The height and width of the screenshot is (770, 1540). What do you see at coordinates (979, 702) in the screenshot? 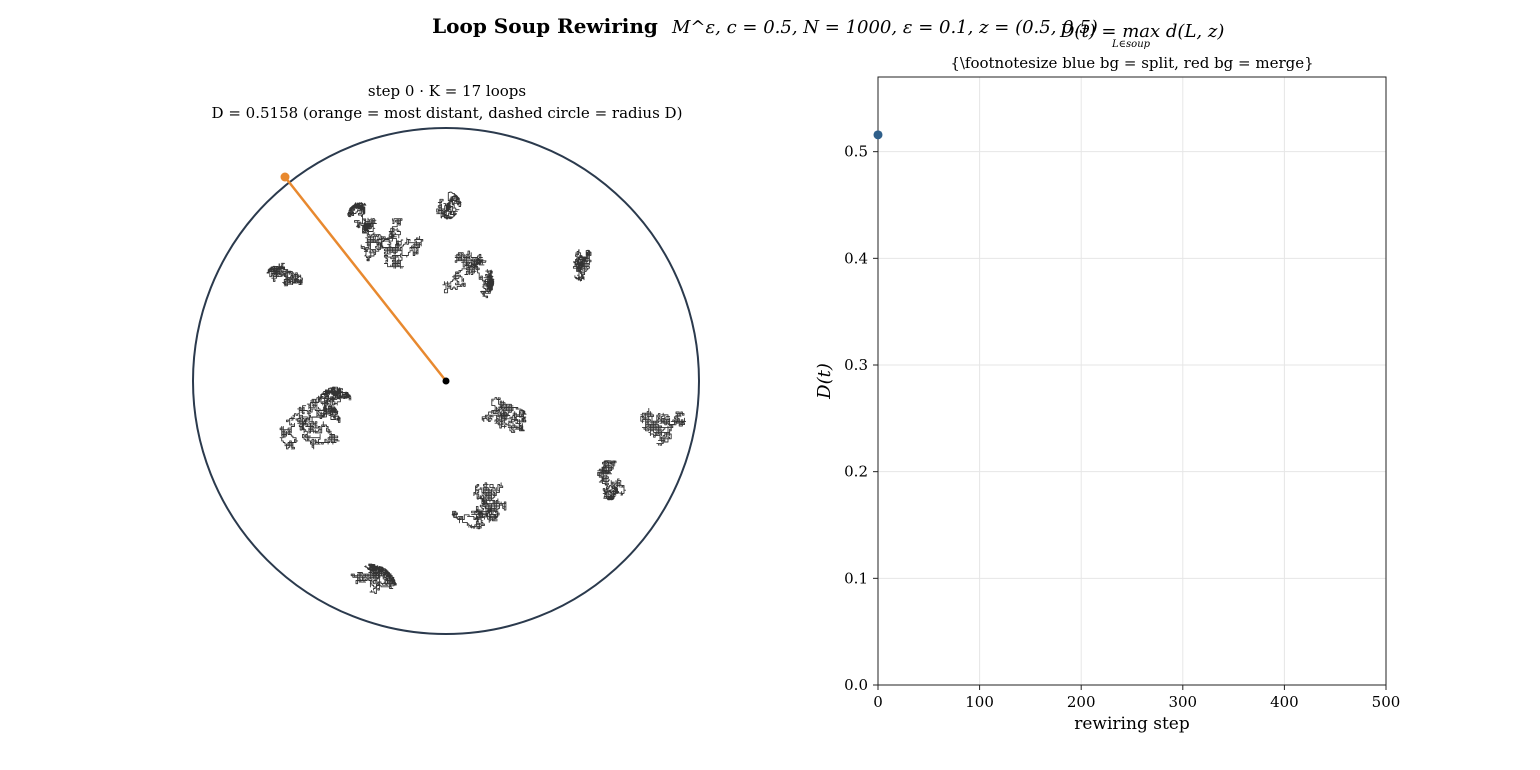
I see `x-tick-label: 100` at bounding box center [979, 702].